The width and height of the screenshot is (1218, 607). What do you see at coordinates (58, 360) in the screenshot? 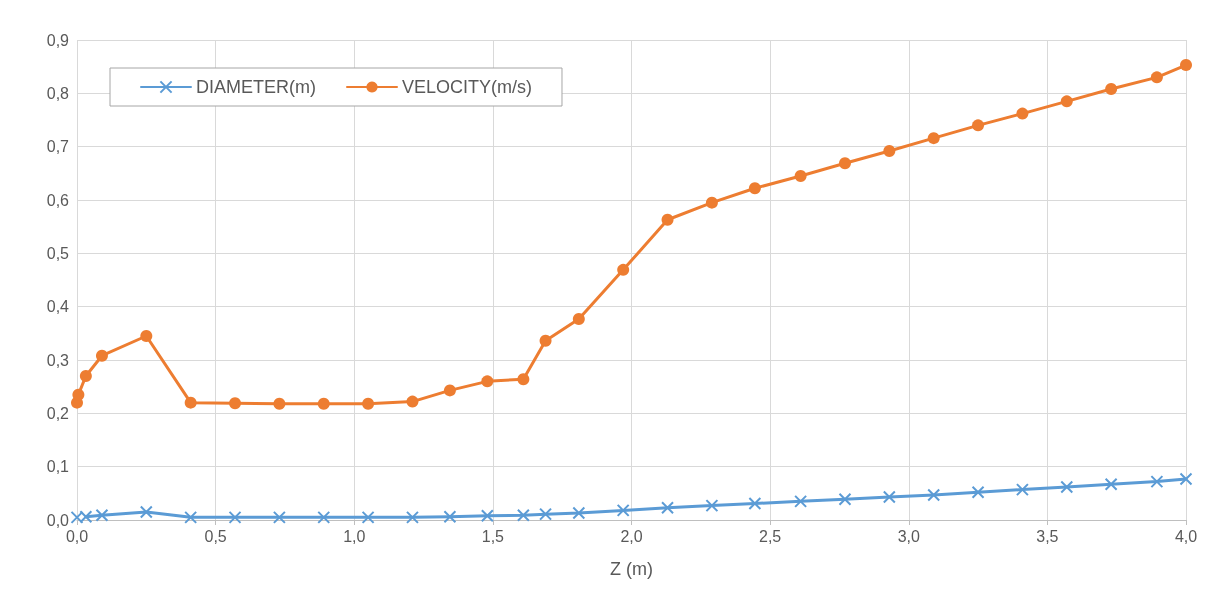
I see `y-tick-label: 0,3` at bounding box center [58, 360].